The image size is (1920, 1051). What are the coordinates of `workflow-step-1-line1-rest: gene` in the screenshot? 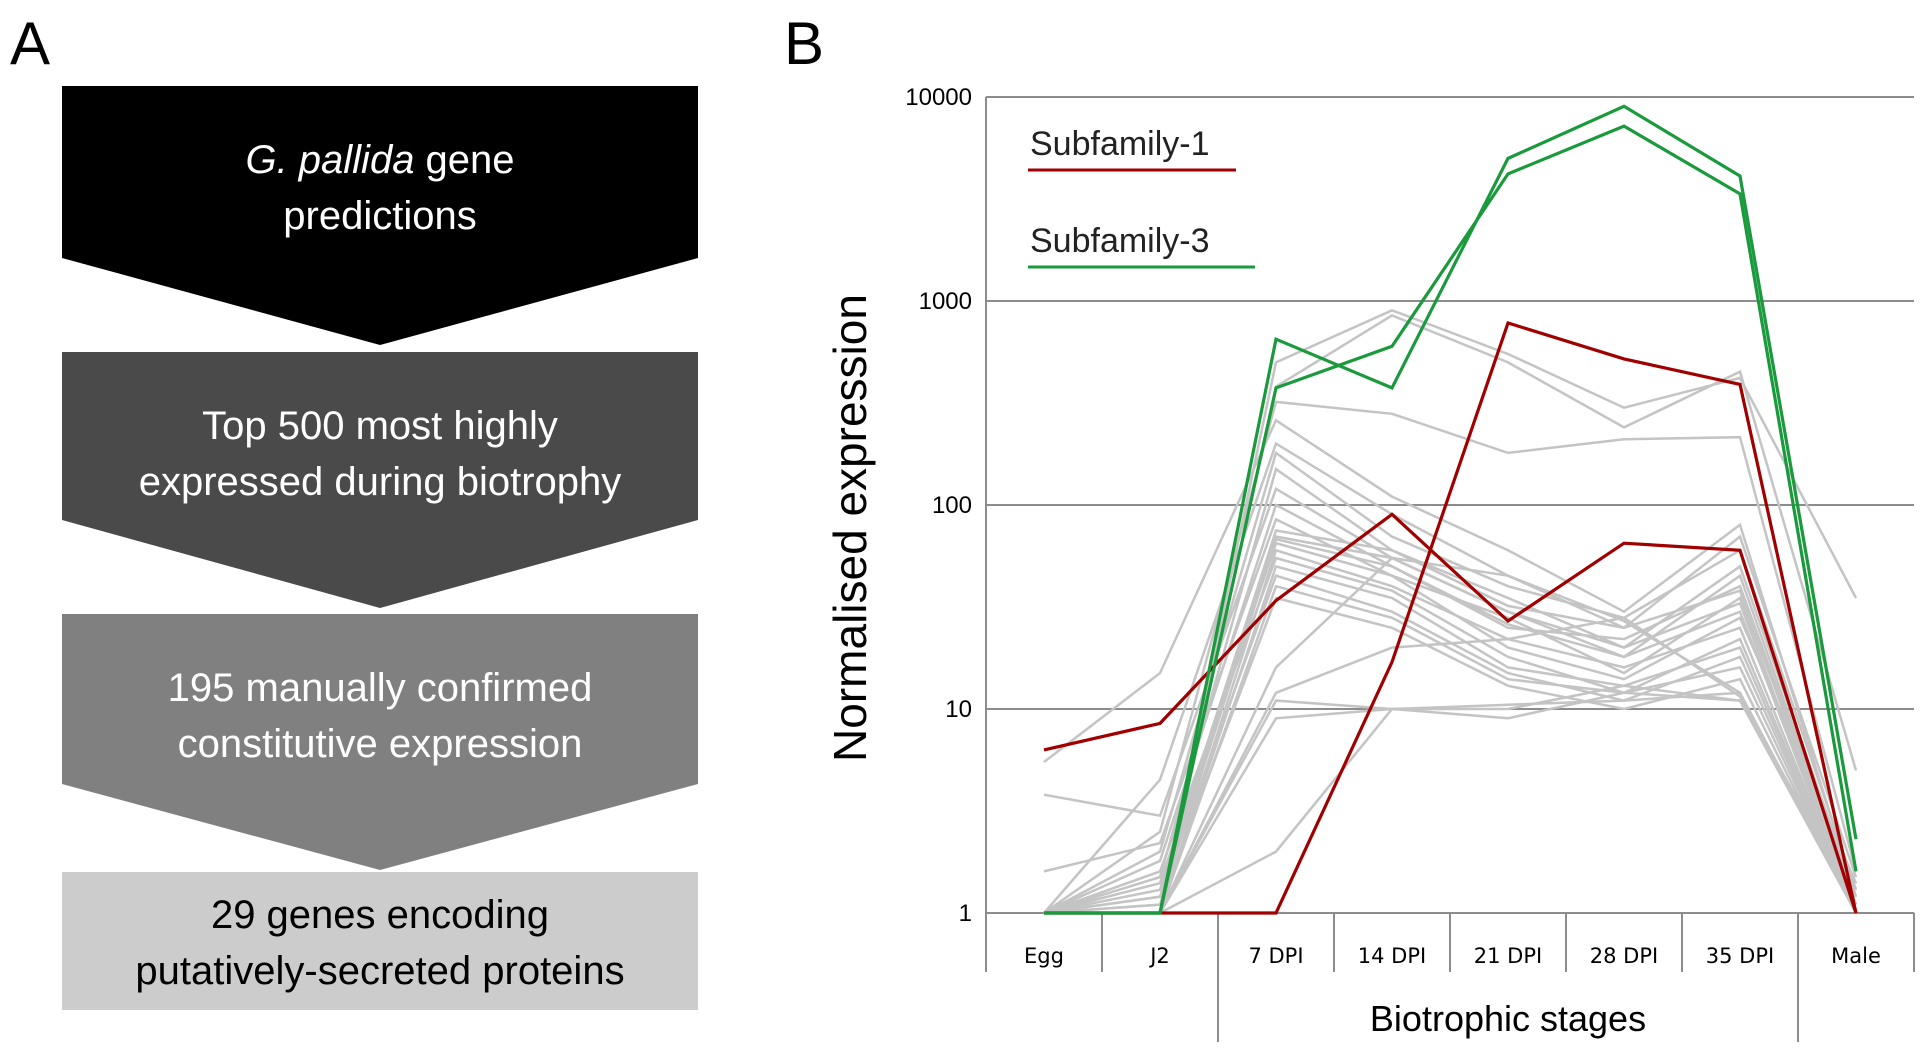 It's located at (464, 160).